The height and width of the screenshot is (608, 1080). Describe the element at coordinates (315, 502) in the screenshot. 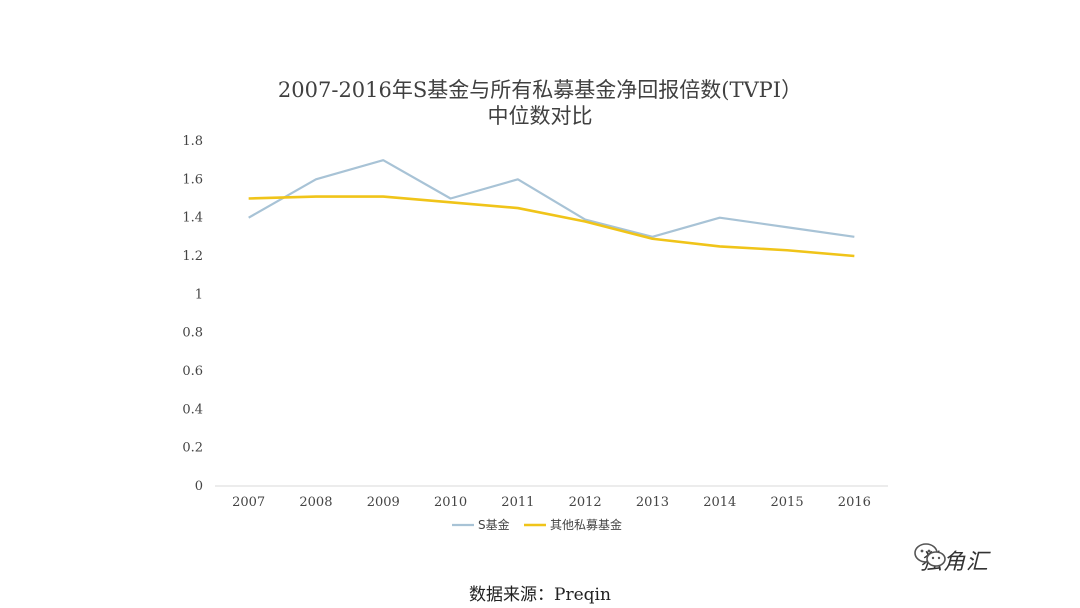

I see `x-tick-label: 2008` at that location.